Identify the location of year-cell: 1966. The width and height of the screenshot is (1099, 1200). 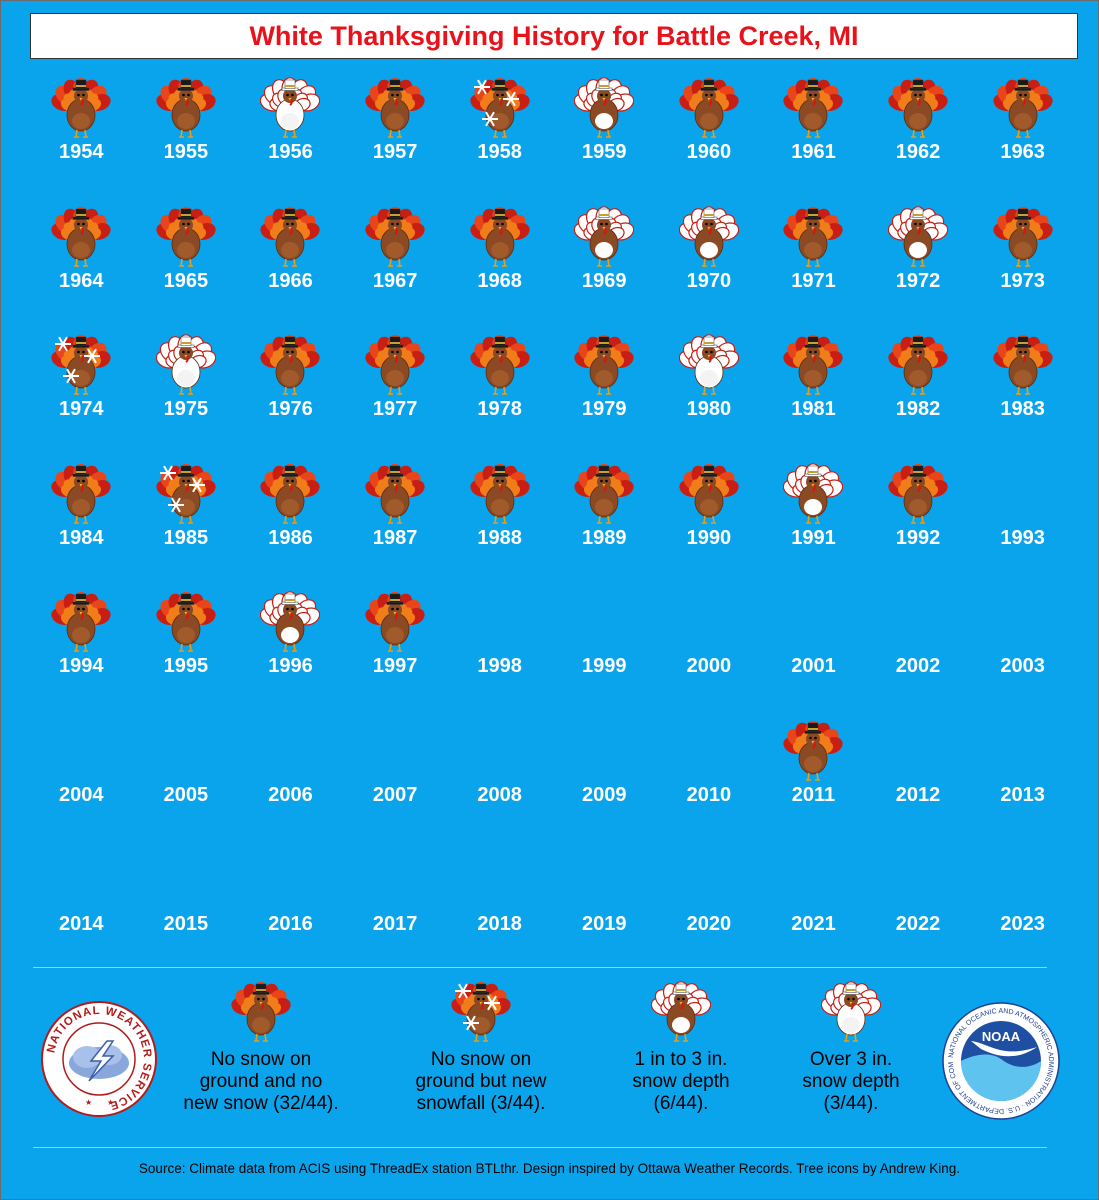
(290, 264).